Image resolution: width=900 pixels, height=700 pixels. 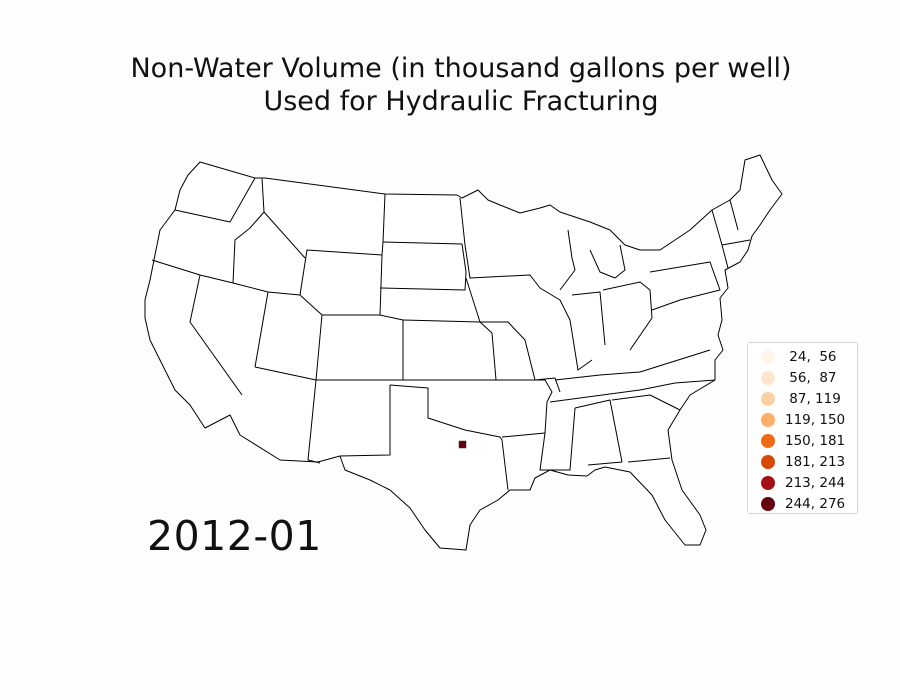 I want to click on legend-item: 213, 244, so click(x=802, y=482).